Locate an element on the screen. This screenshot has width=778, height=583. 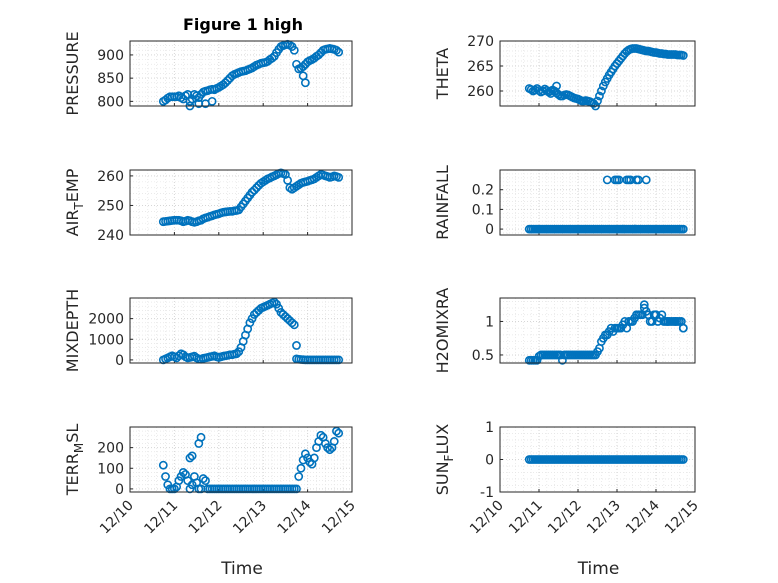
y-tick-label: 900 is located at coordinates (110, 56).